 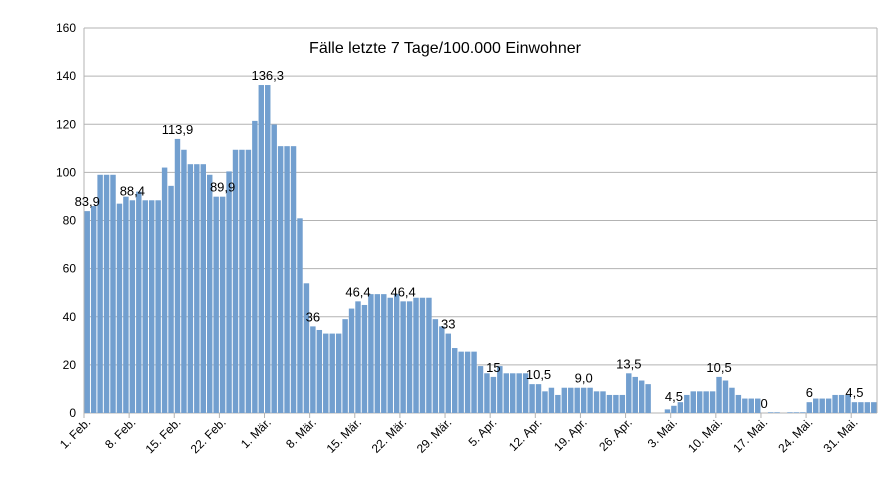 I want to click on y-tick-label: 140, so click(x=66, y=76).